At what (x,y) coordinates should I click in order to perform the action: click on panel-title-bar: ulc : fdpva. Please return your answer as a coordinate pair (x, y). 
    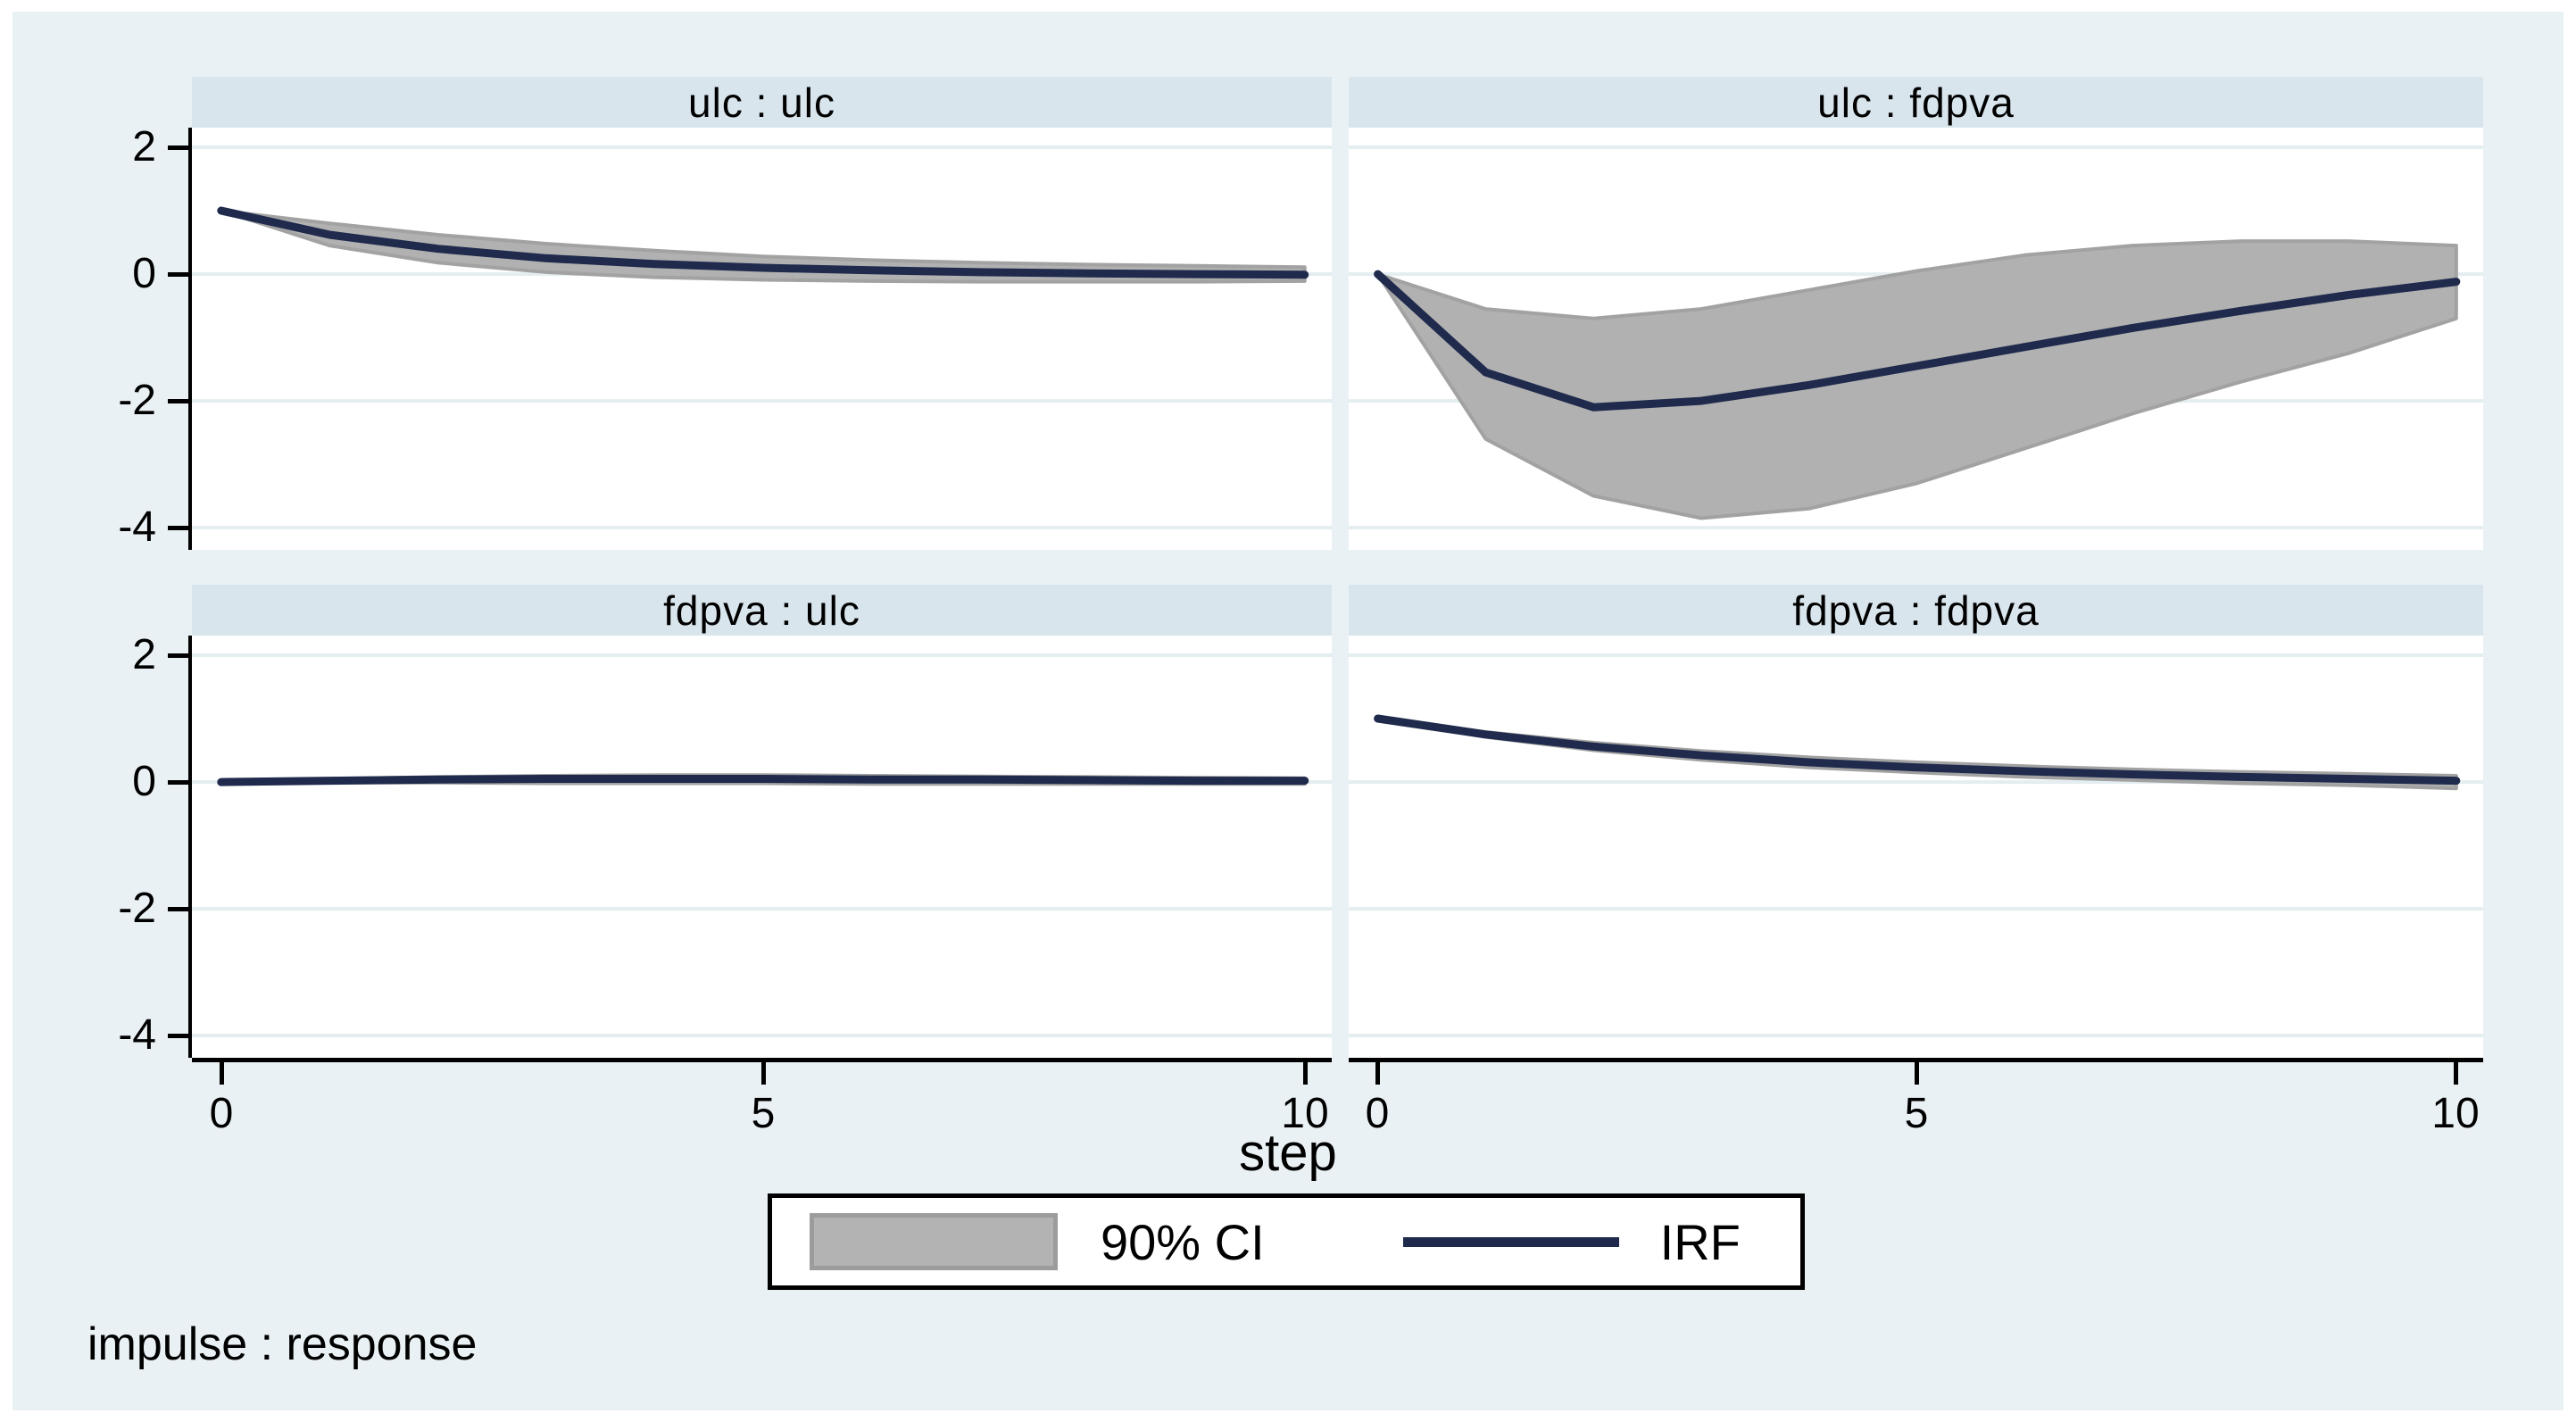
    Looking at the image, I should click on (1916, 102).